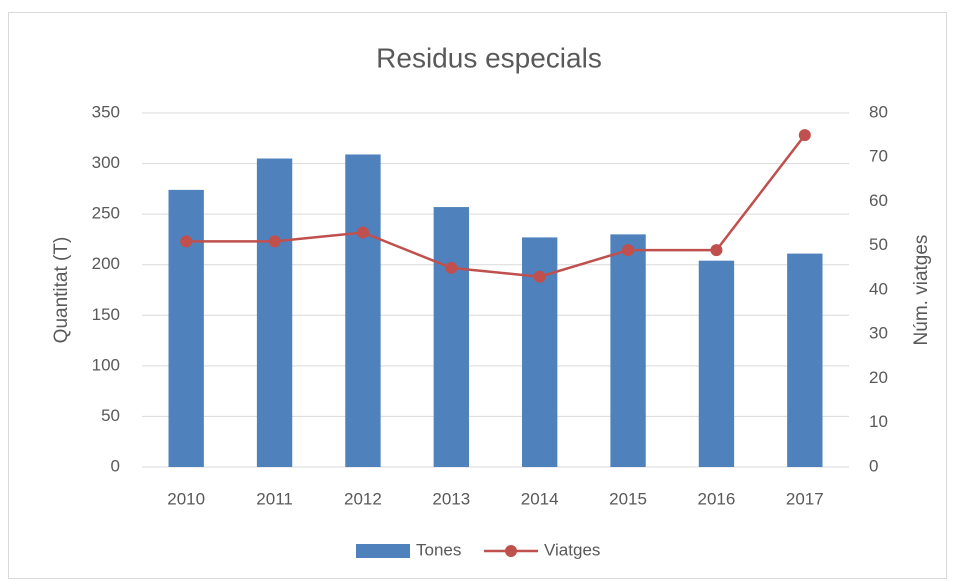 This screenshot has height=583, width=955. What do you see at coordinates (628, 498) in the screenshot?
I see `x-tick-label: 2015` at bounding box center [628, 498].